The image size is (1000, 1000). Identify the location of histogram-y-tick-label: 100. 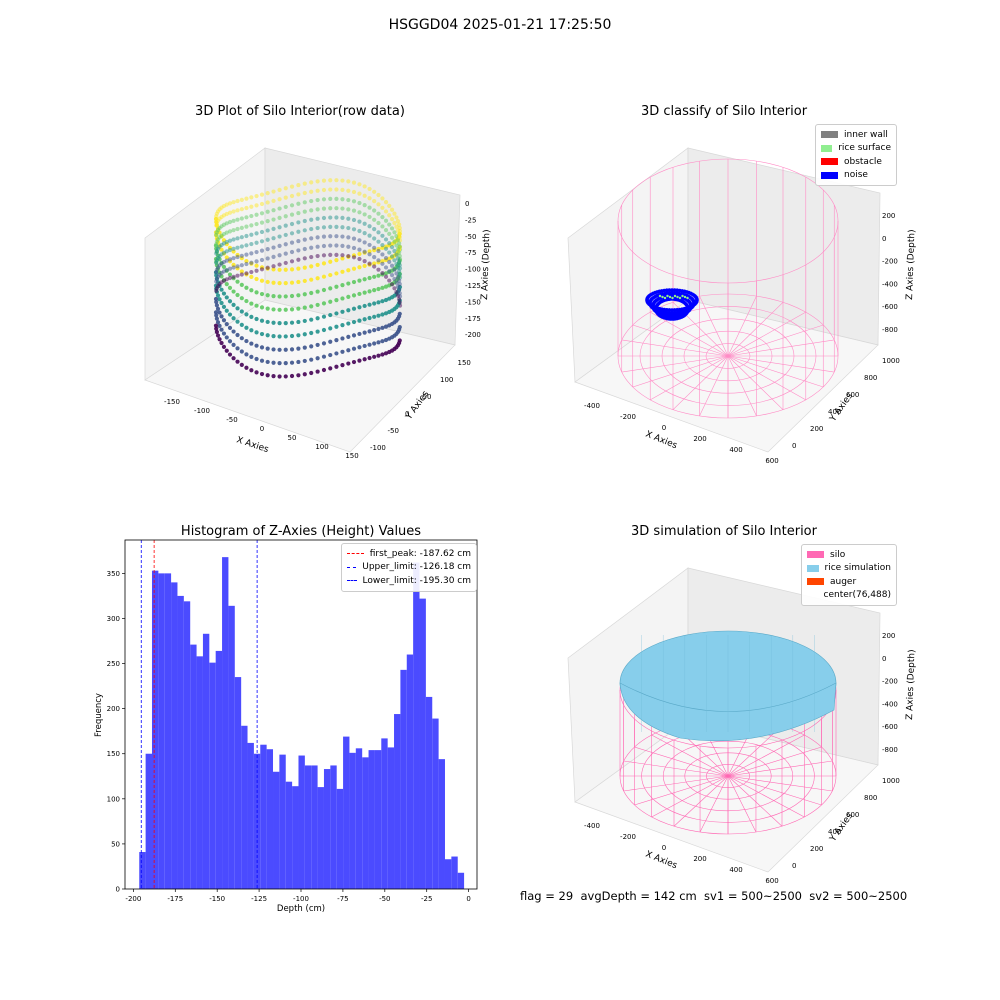
(113, 799).